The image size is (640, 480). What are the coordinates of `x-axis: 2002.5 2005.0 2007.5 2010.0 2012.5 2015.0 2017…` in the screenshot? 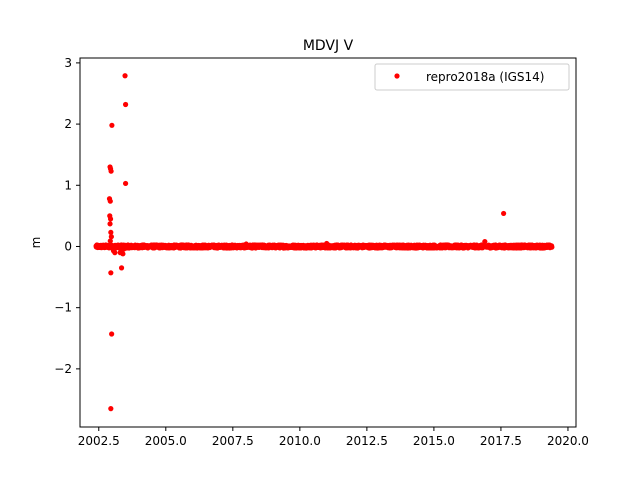 It's located at (333, 437).